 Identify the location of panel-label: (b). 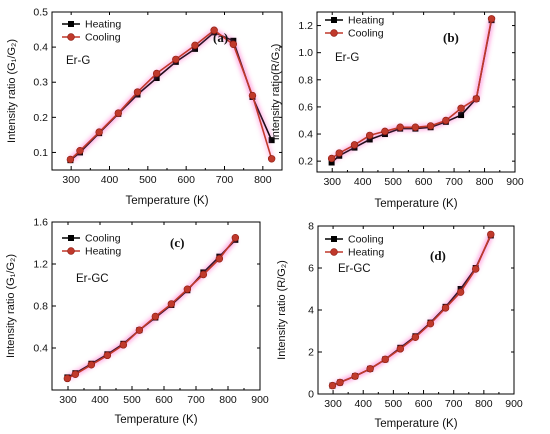
(451, 37).